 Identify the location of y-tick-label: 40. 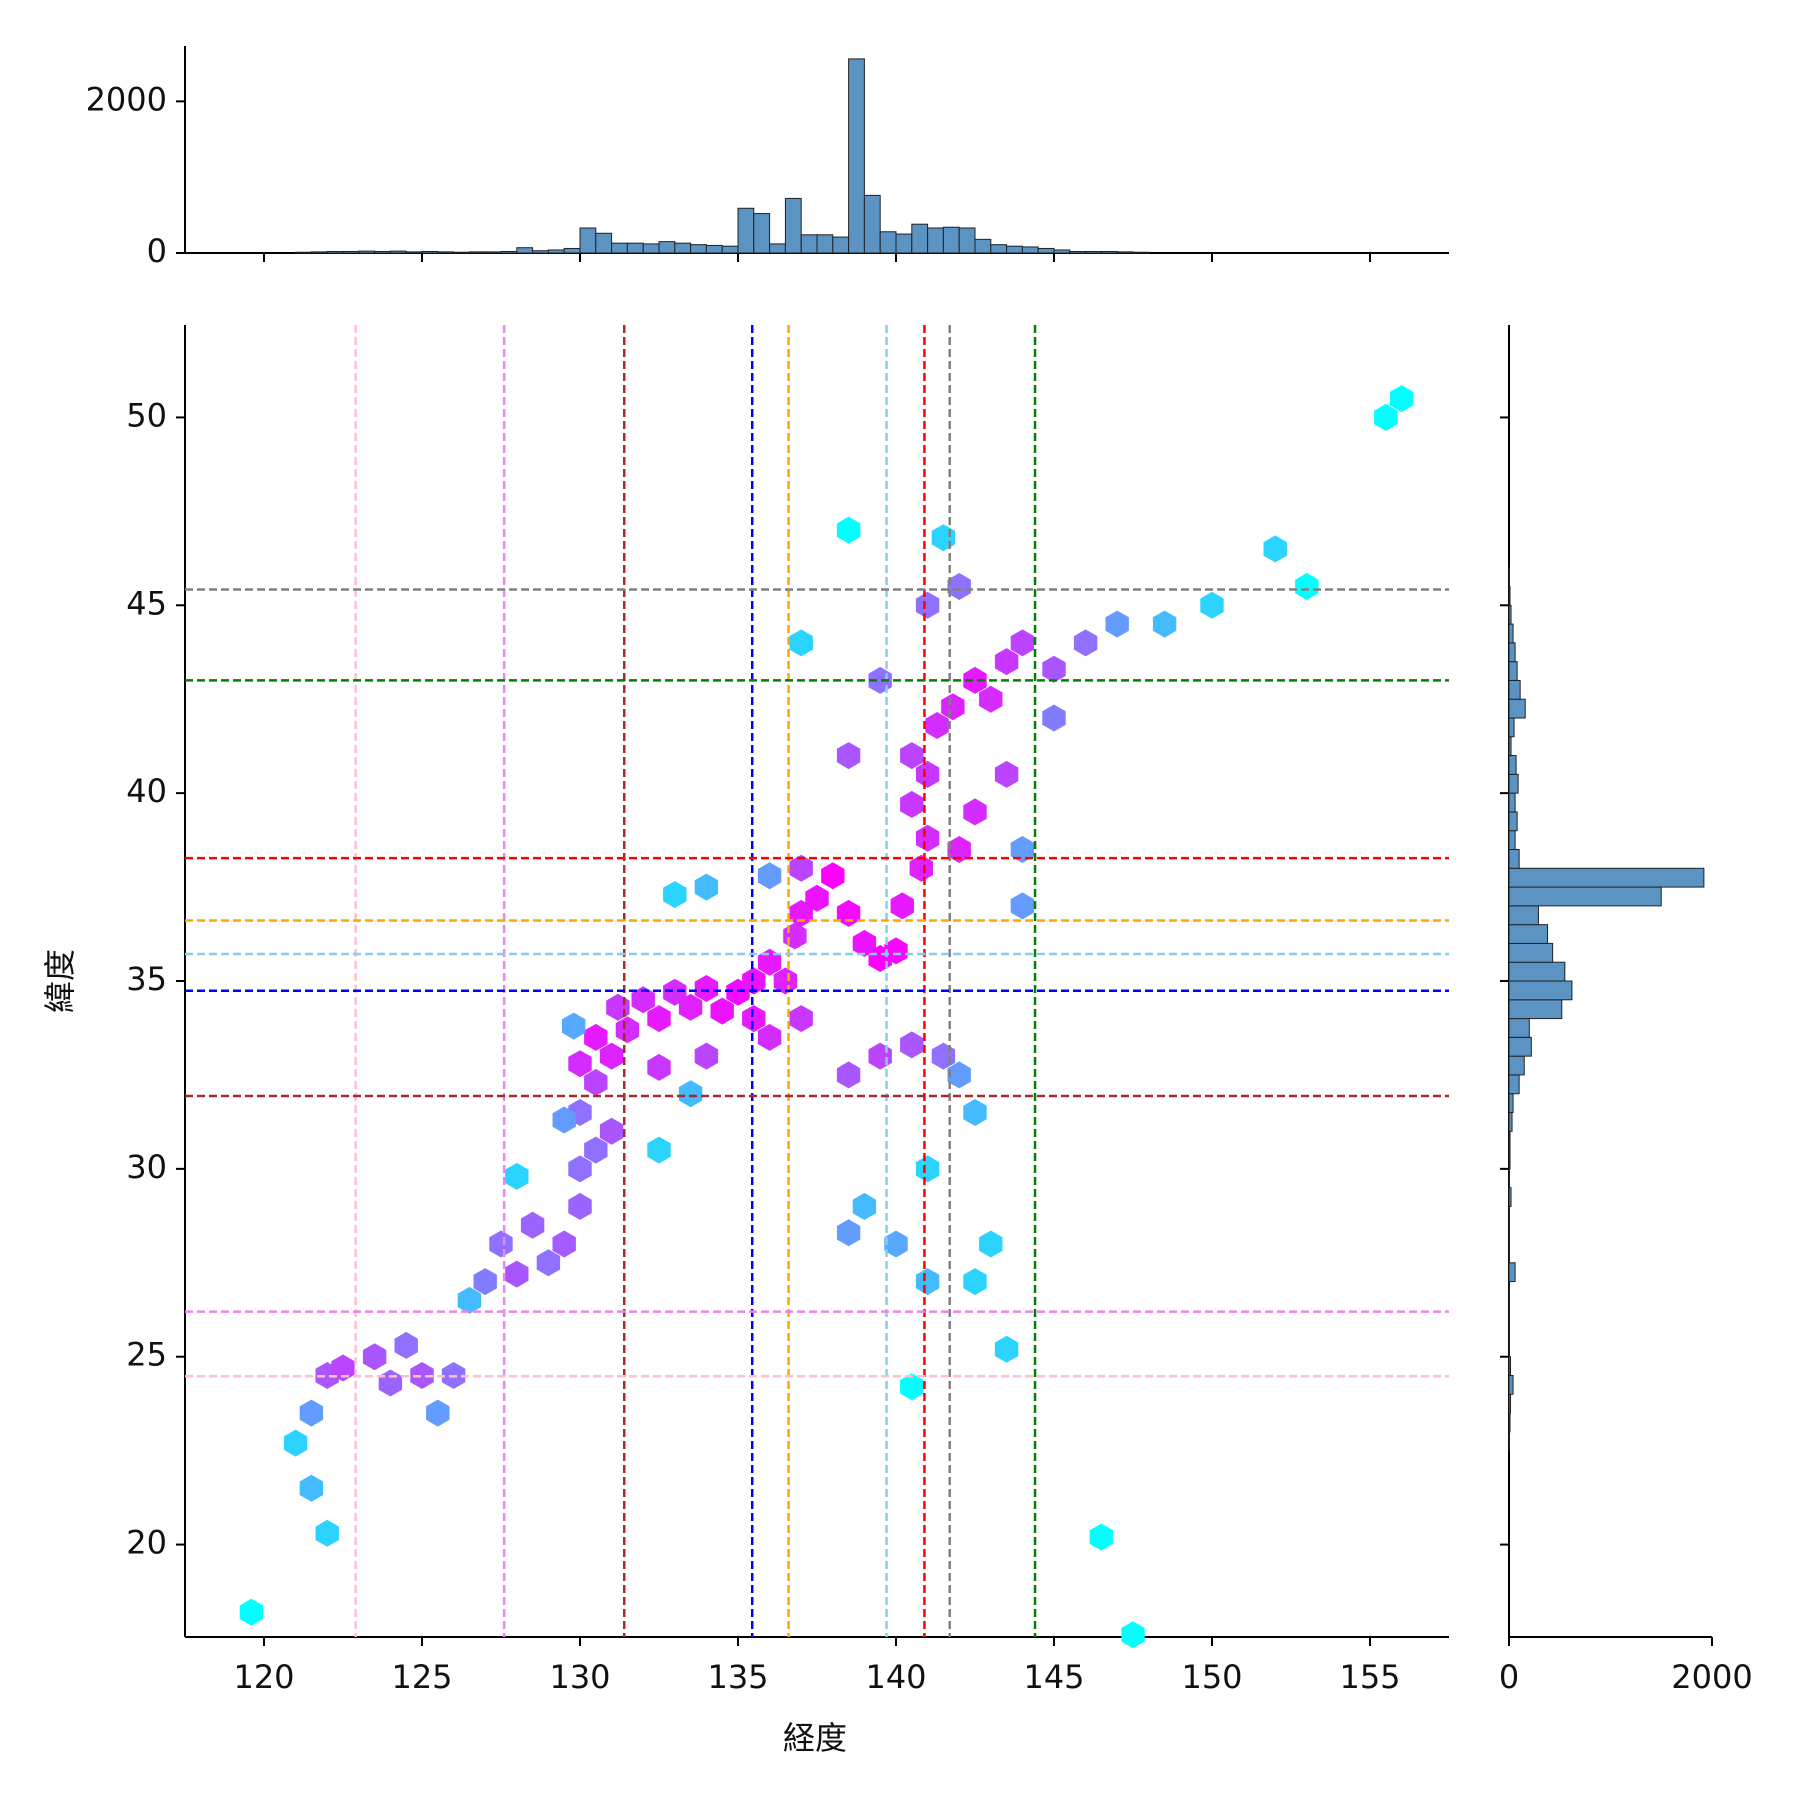
(146, 791).